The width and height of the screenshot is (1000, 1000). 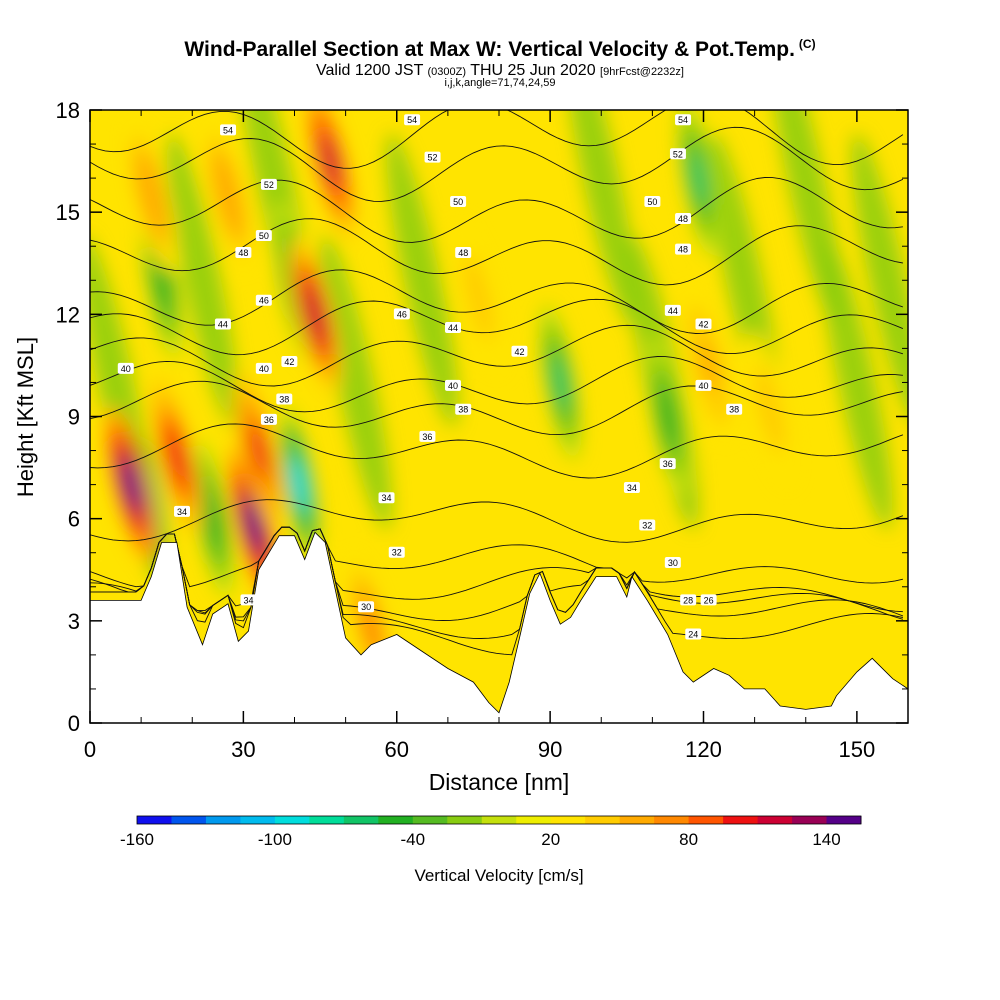 I want to click on x-tick-label: 120, so click(x=703, y=749).